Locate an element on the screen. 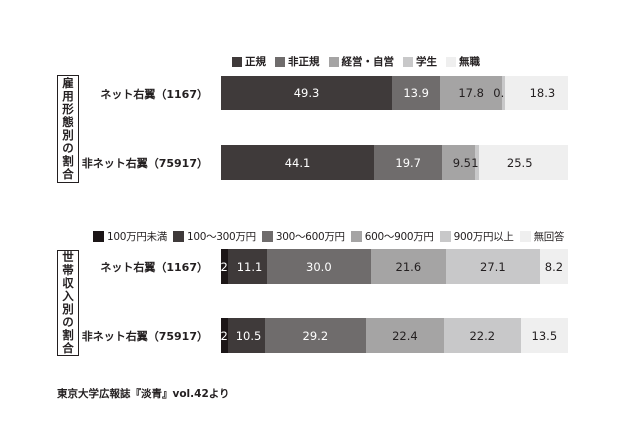 This screenshot has height=427, width=639. bar-segment-3m-6m: 30.0 is located at coordinates (318, 266).